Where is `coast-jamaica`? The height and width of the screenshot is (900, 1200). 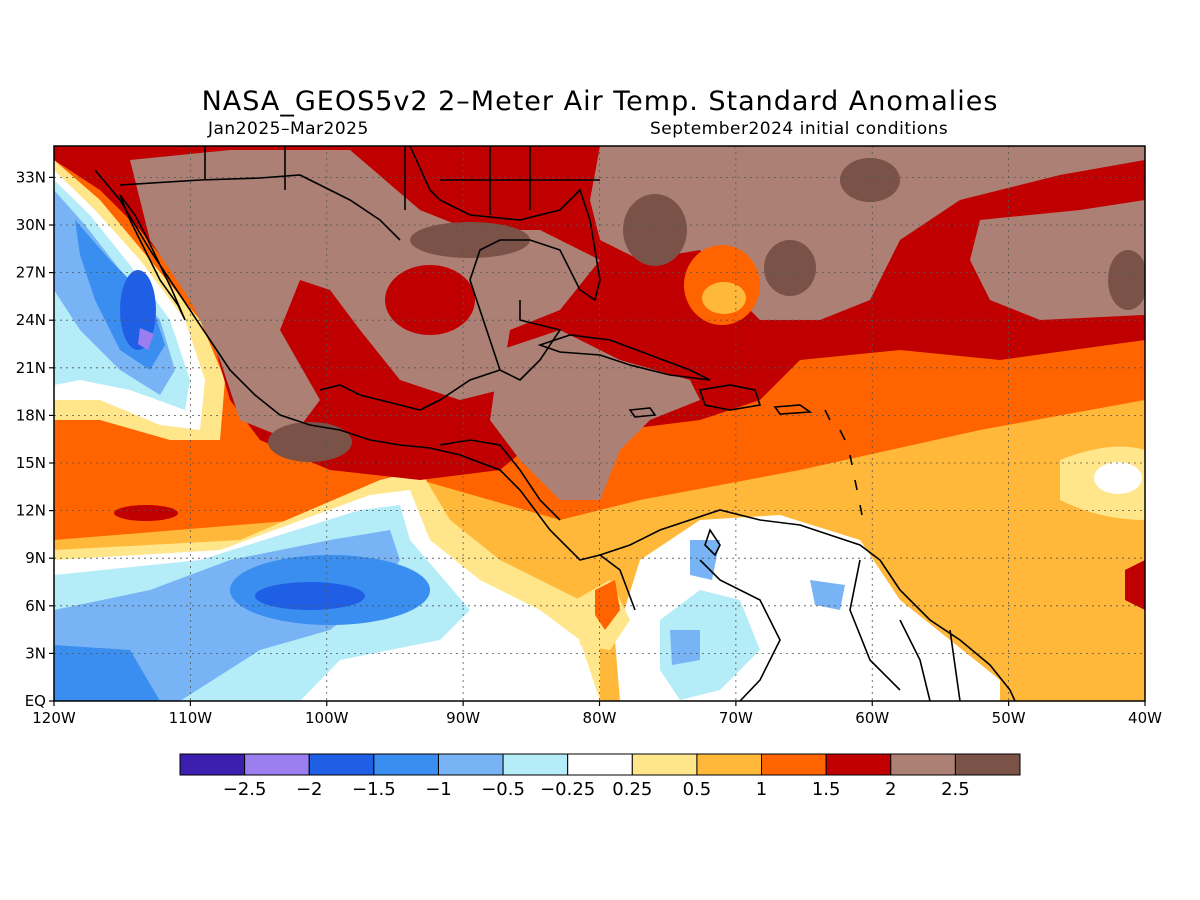
coast-jamaica is located at coordinates (642, 412).